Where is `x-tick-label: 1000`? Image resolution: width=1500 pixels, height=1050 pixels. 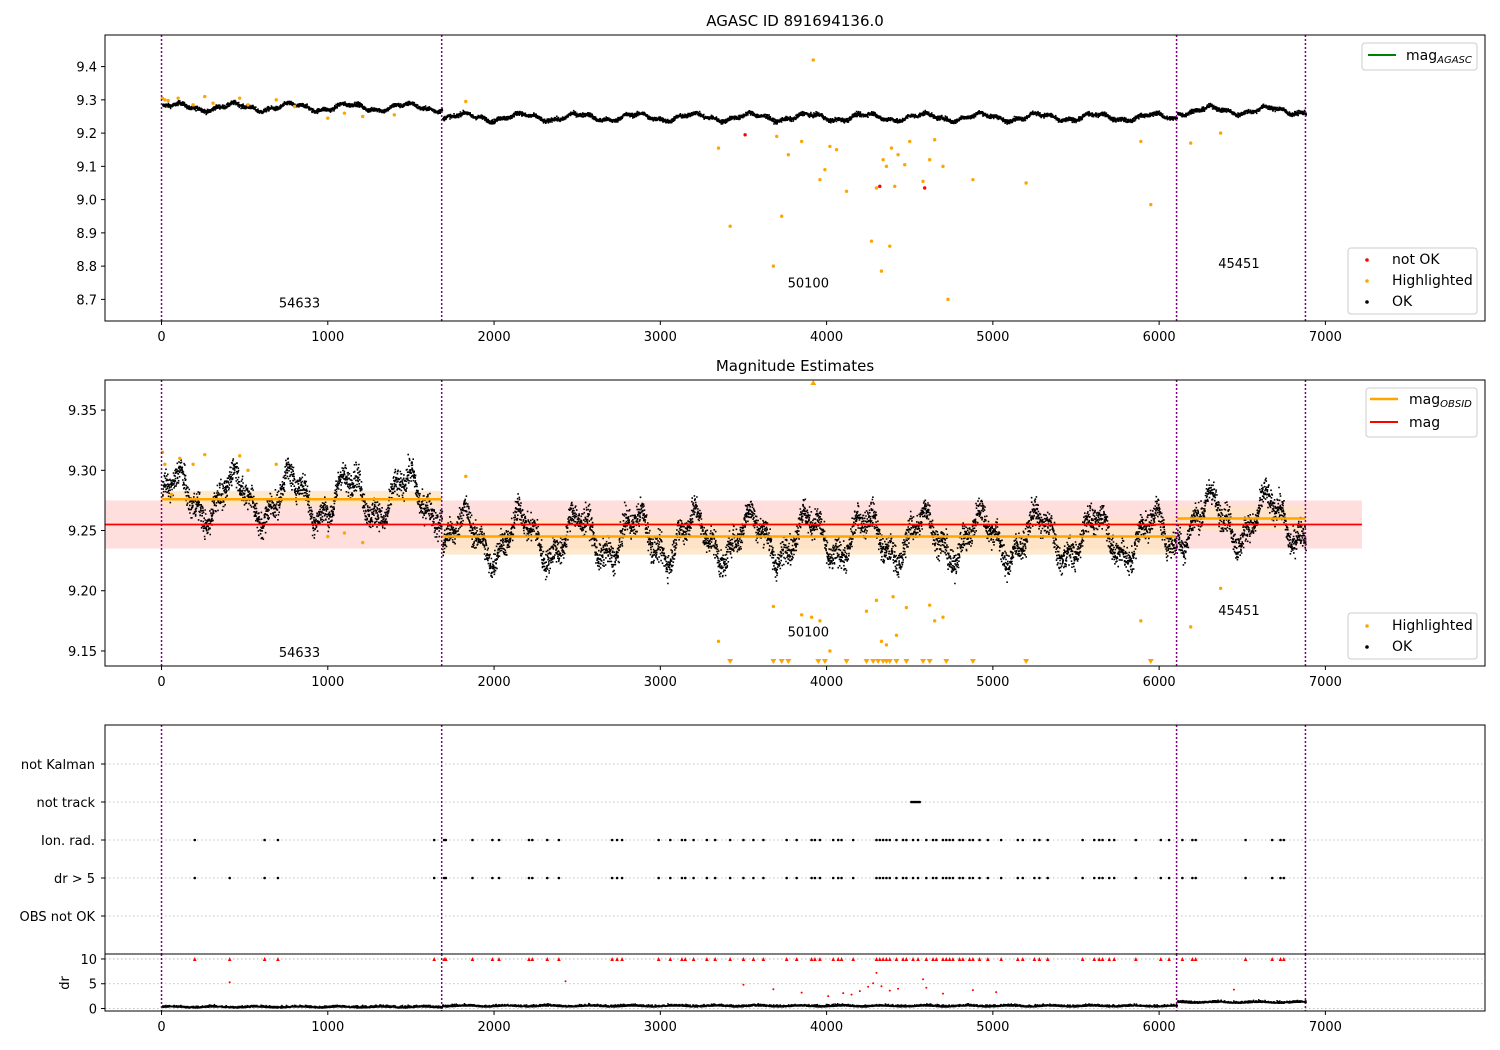
x-tick-label: 1000 is located at coordinates (327, 682).